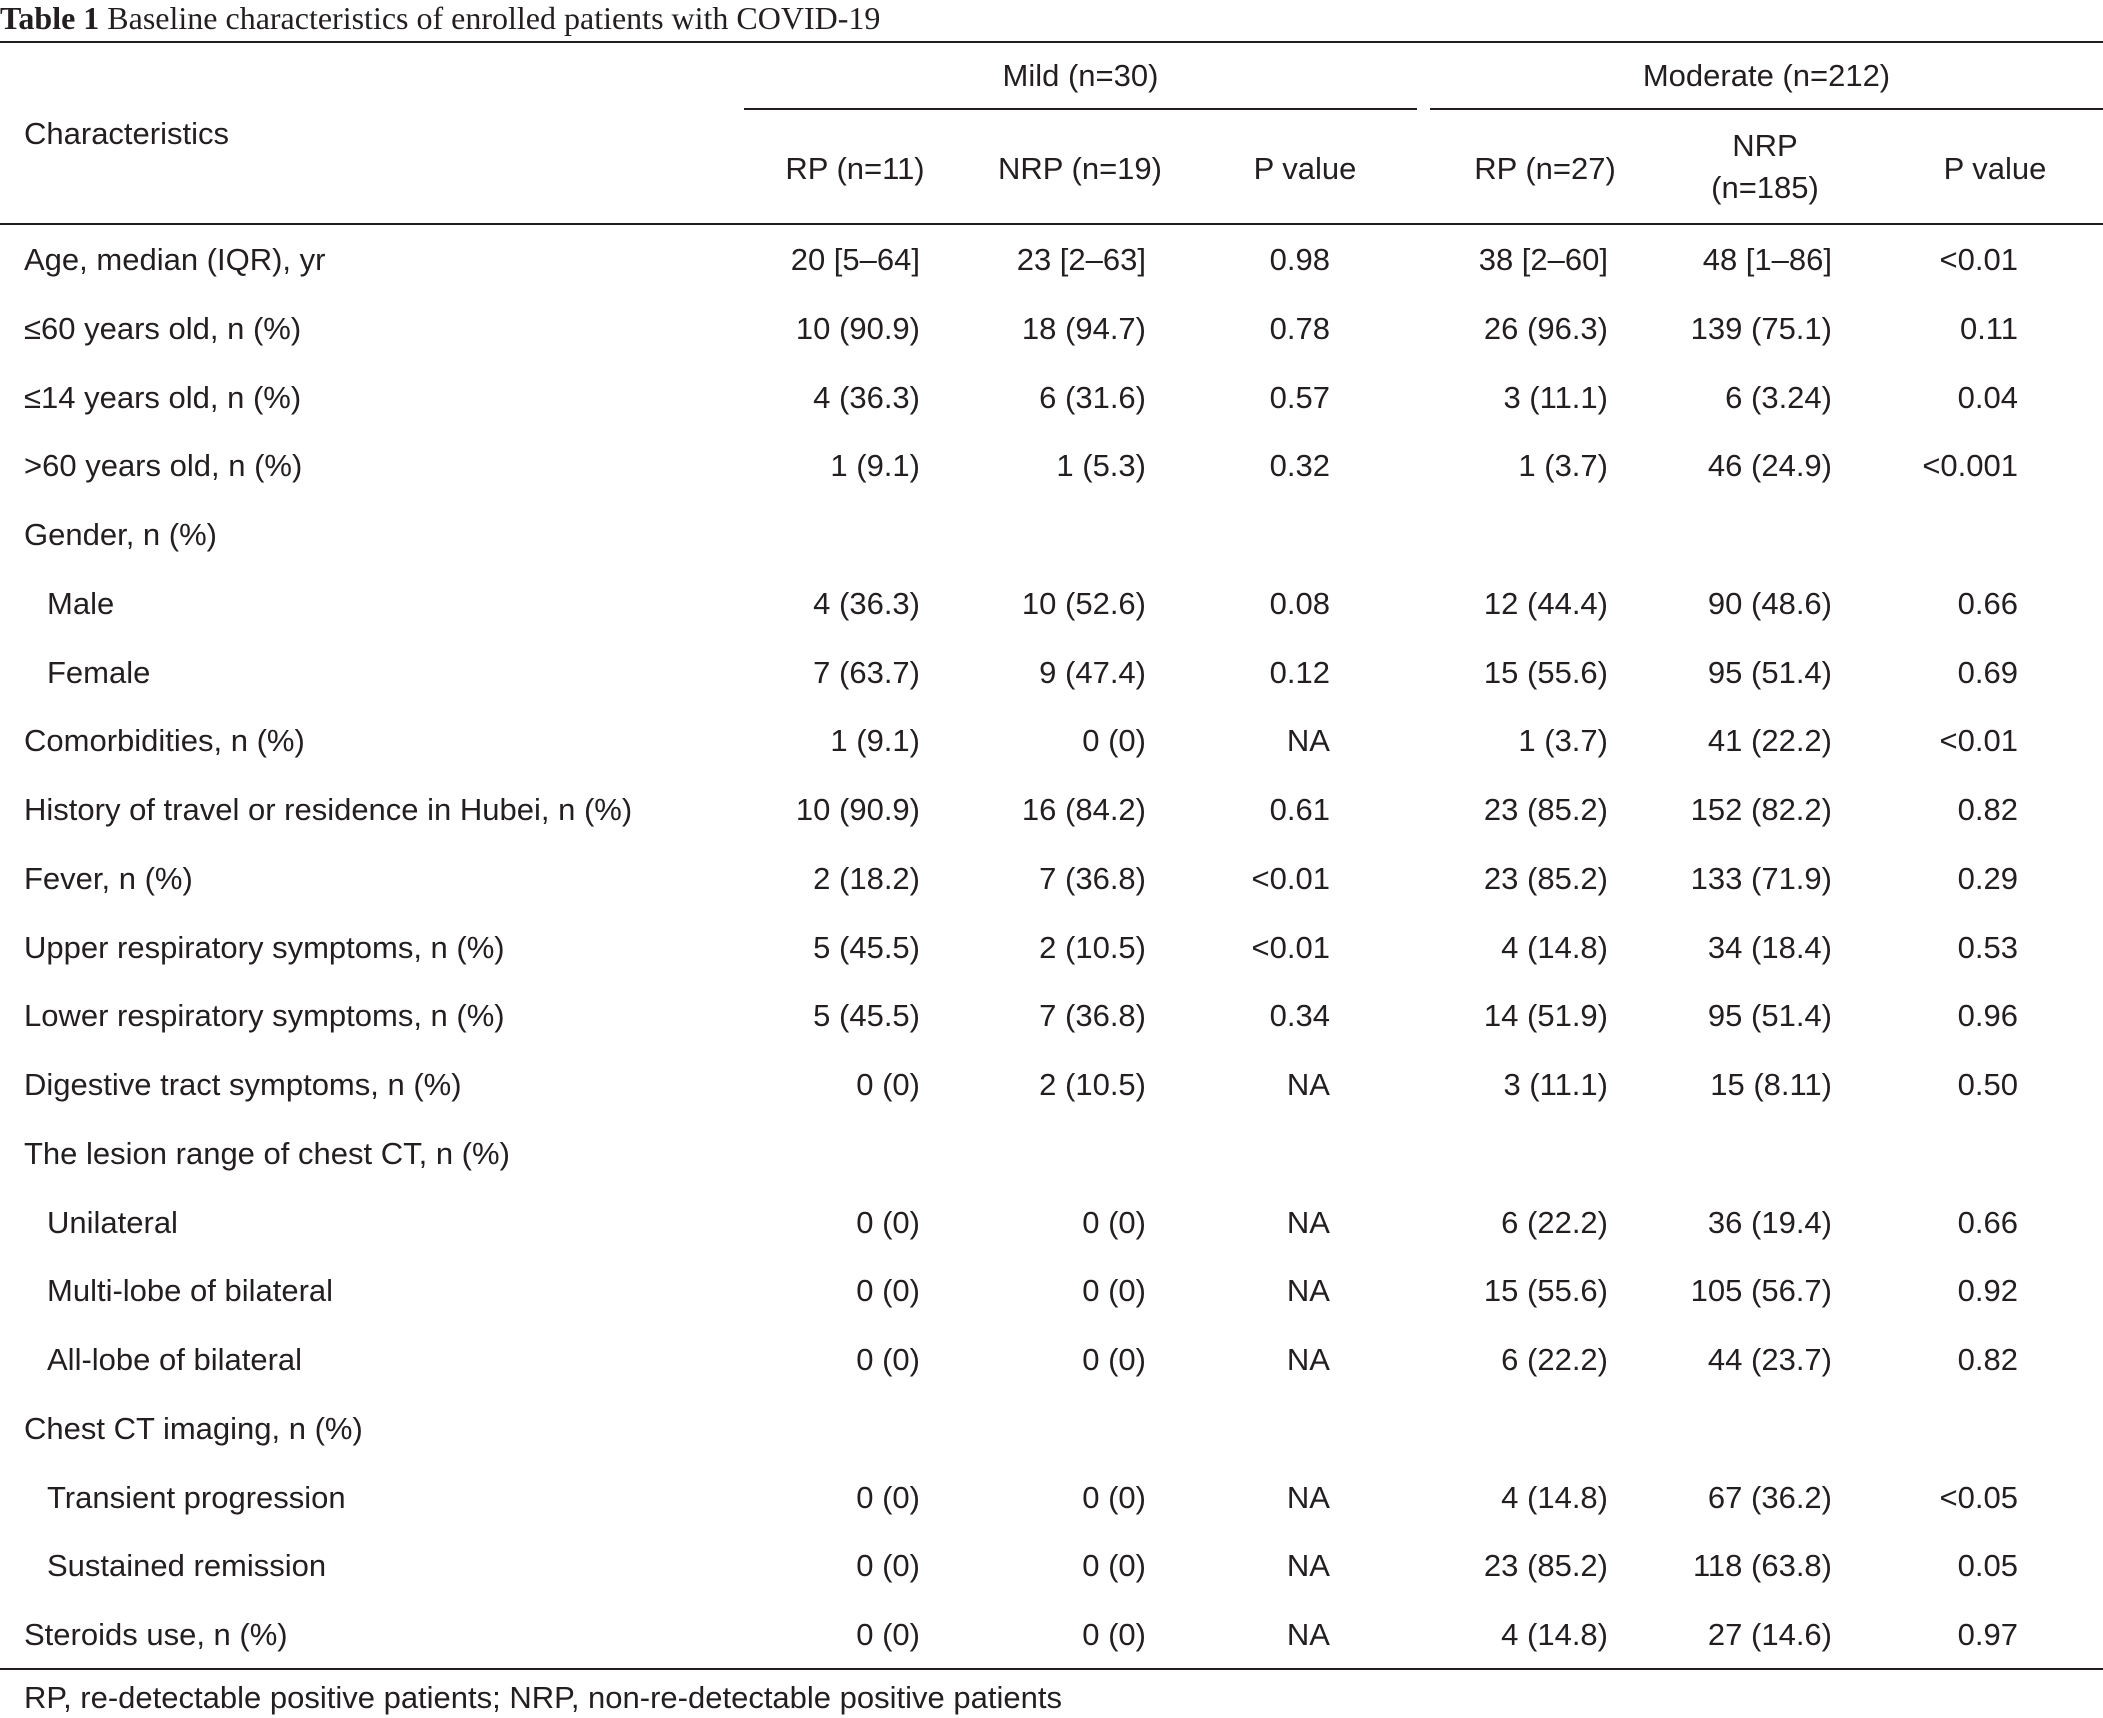 The width and height of the screenshot is (2103, 1718). I want to click on cell-mild-rp: 20 [5–64], so click(855, 259).